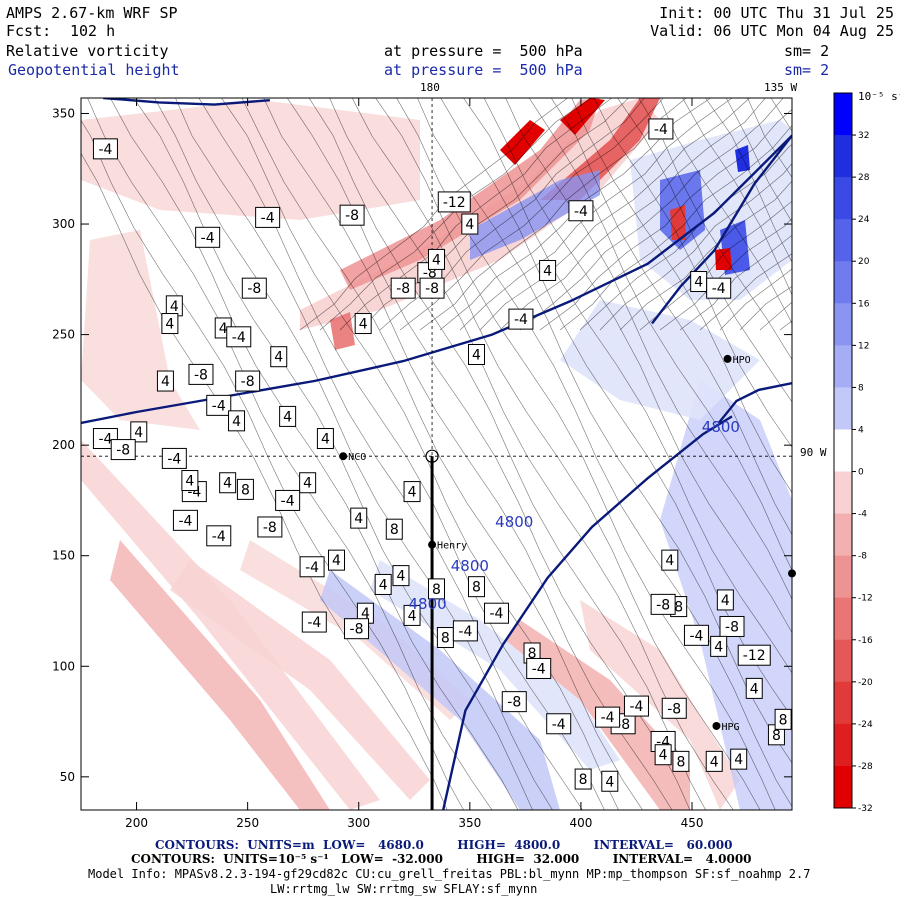  I want to click on colorbar-label: -16, so click(865, 641).